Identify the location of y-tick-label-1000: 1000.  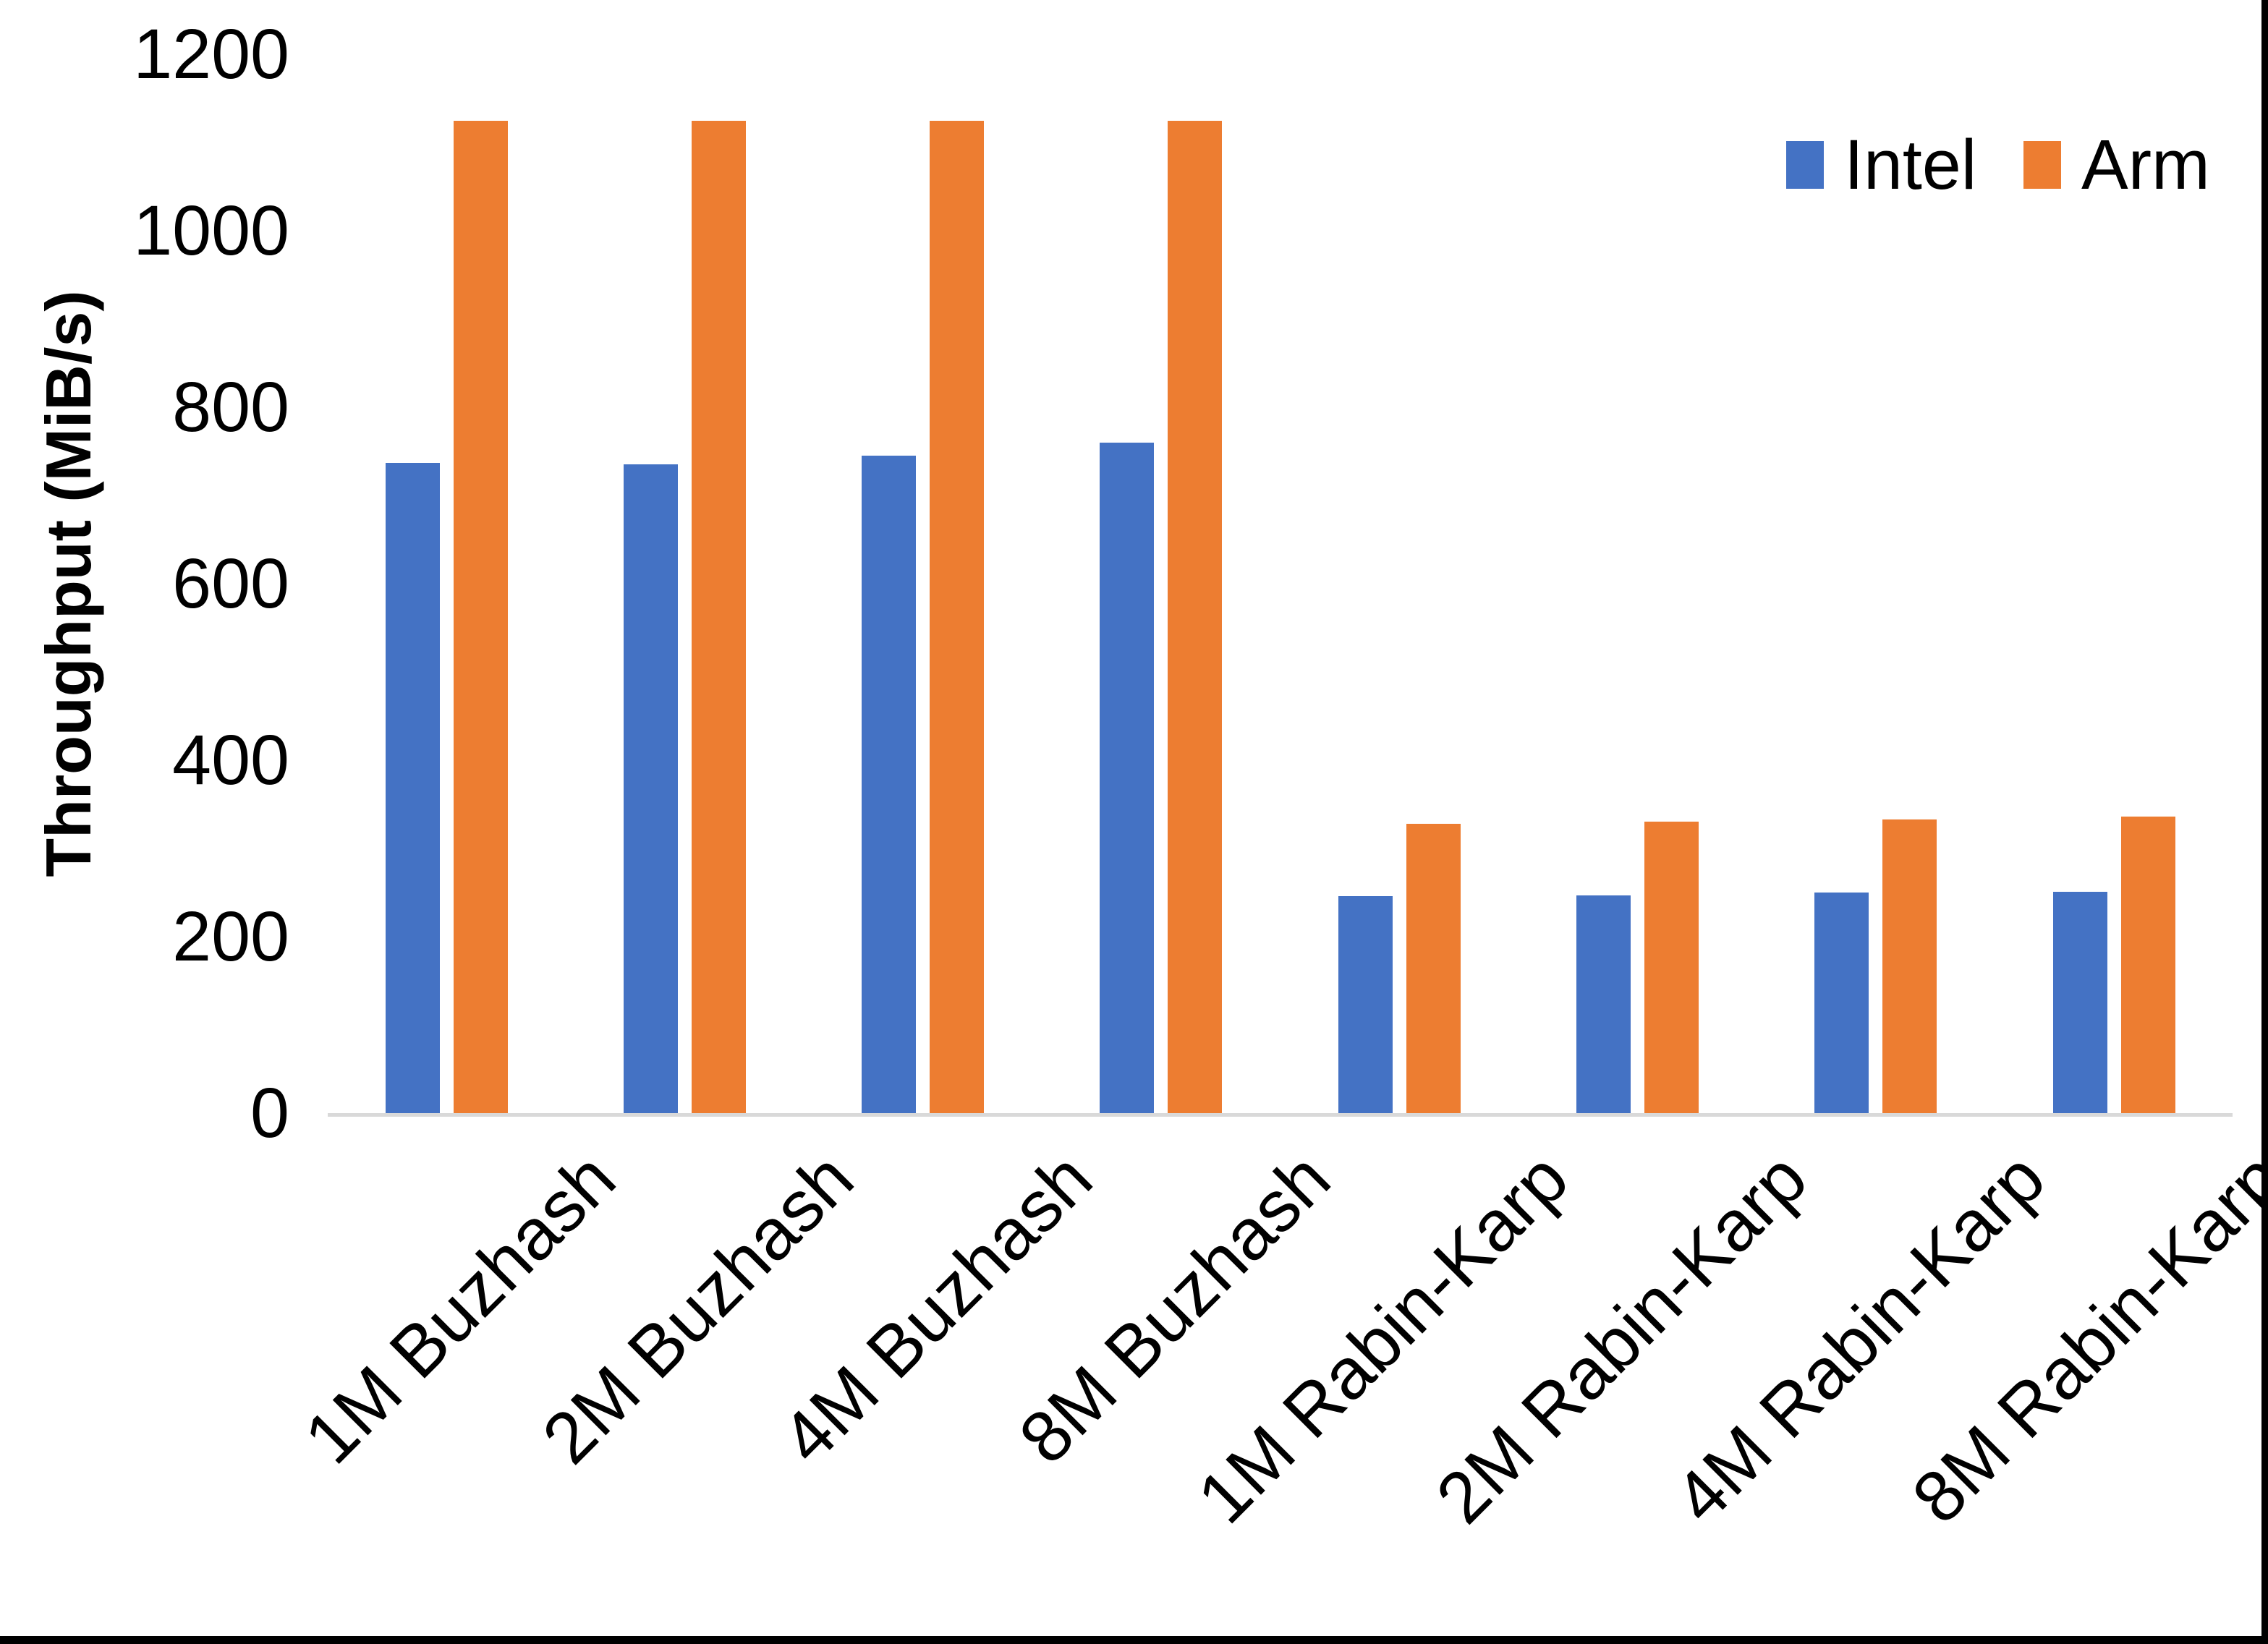
(211, 230).